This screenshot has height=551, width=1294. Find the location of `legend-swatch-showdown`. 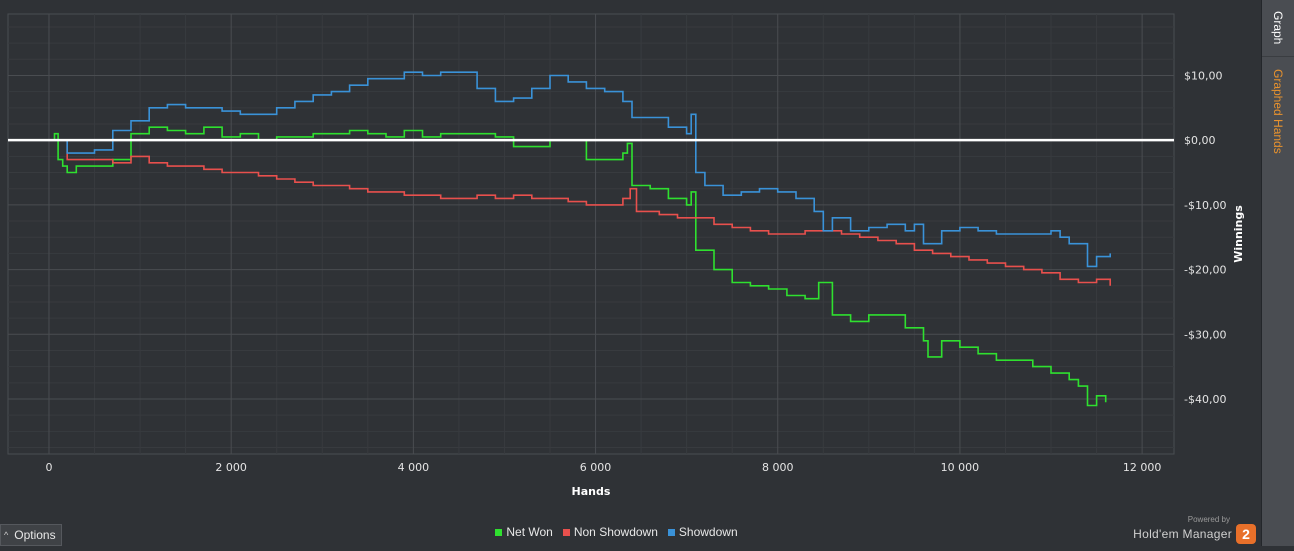

legend-swatch-showdown is located at coordinates (671, 532).